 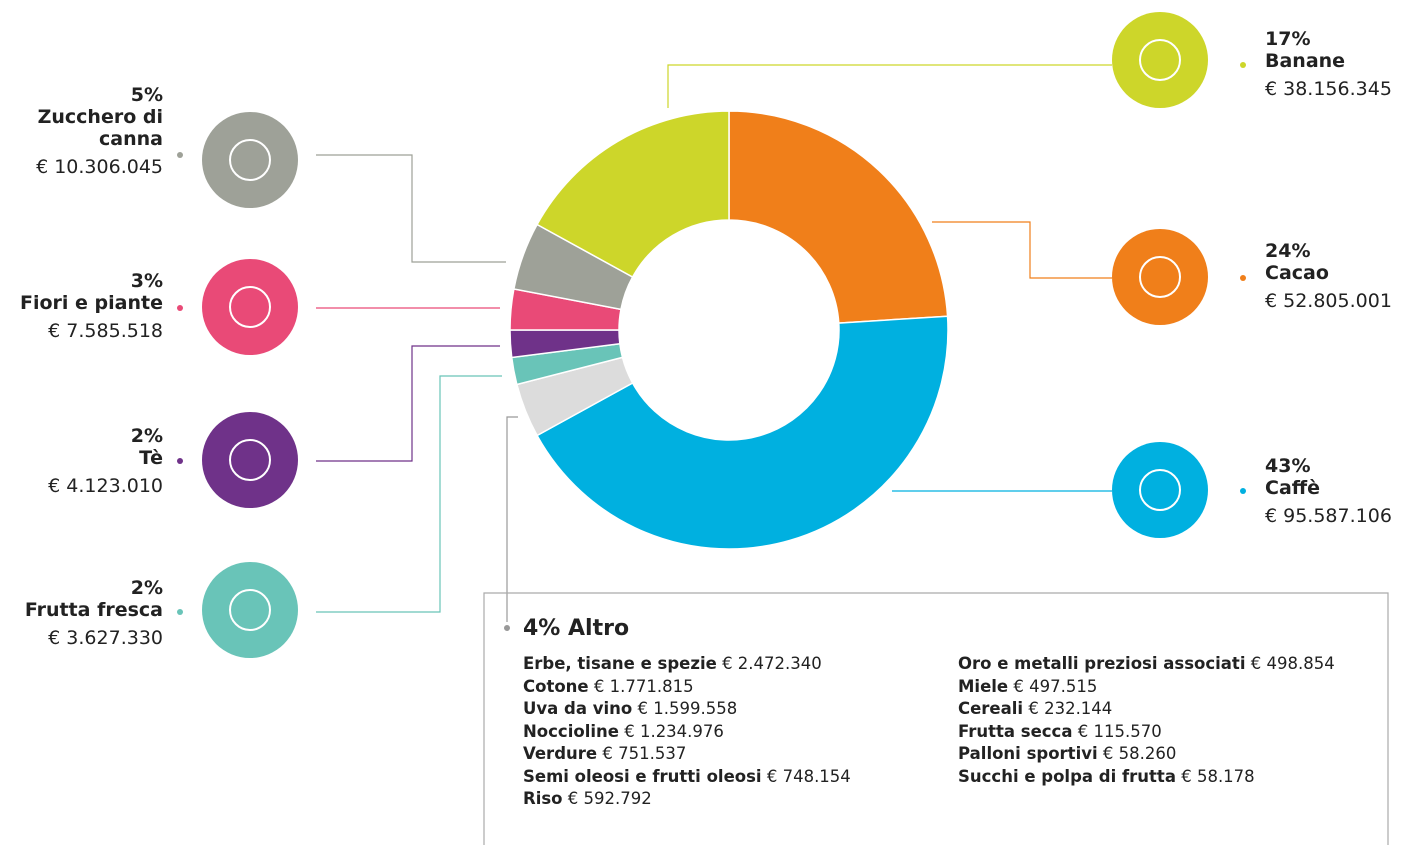 What do you see at coordinates (599, 628) in the screenshot?
I see `altro-name: Altro` at bounding box center [599, 628].